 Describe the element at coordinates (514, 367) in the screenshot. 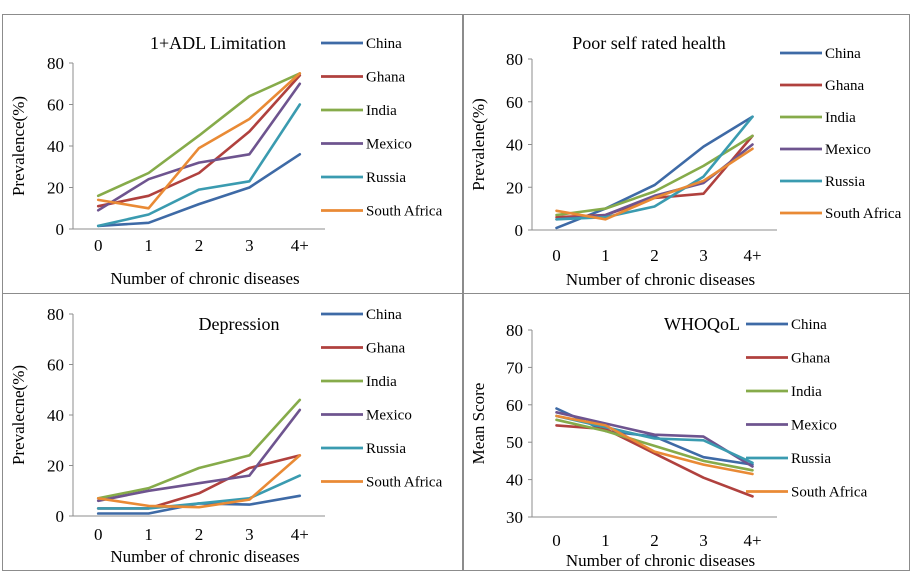

I see `y-tick-label: 70` at that location.